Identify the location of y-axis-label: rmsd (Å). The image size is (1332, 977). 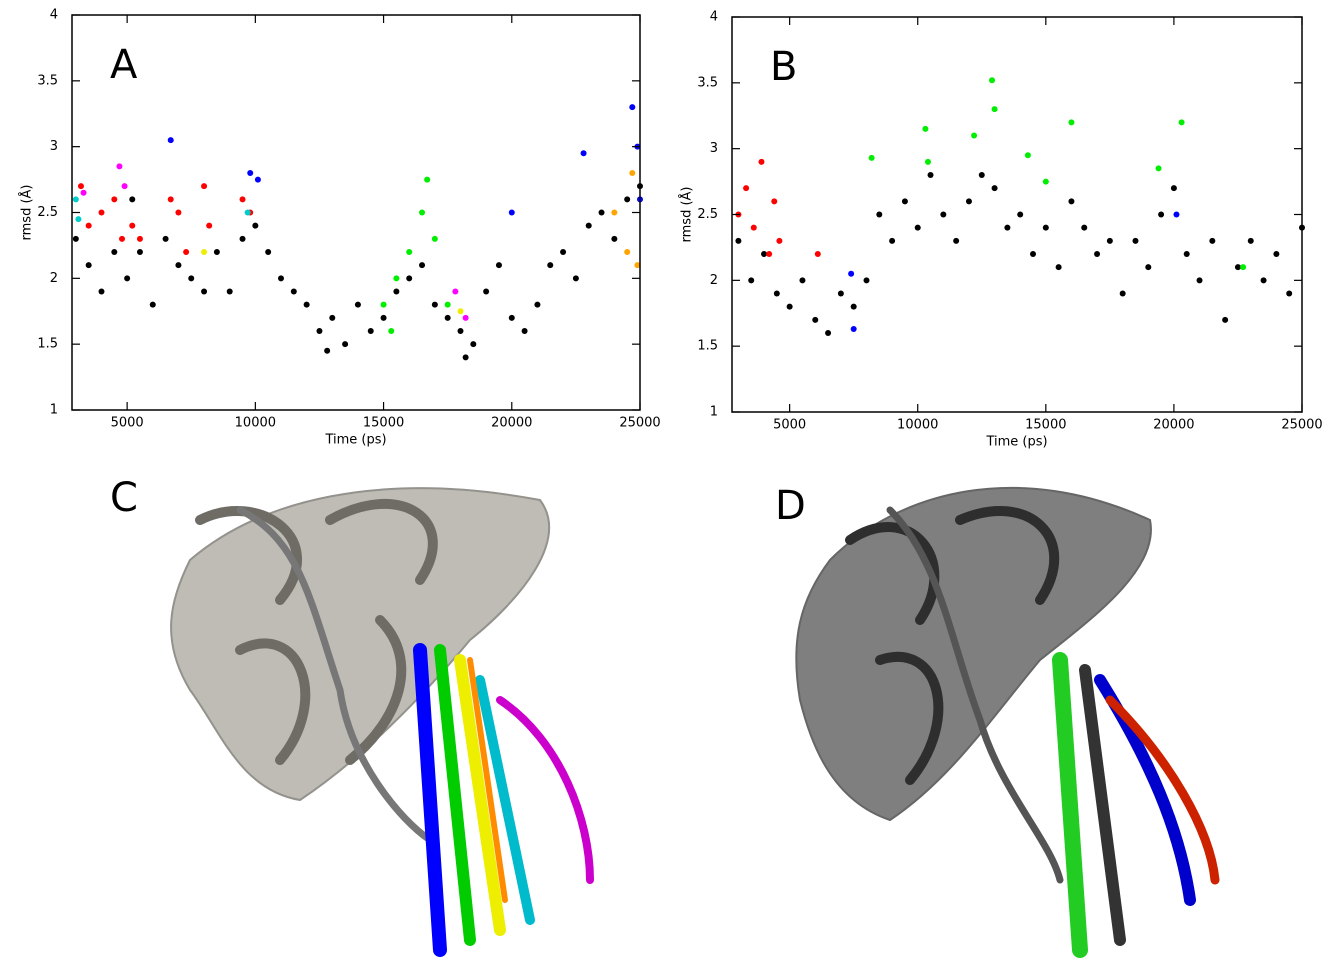
(27, 213).